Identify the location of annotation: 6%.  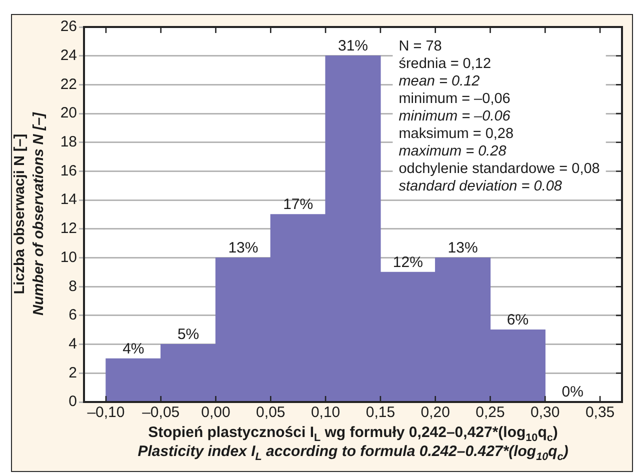
(517, 320).